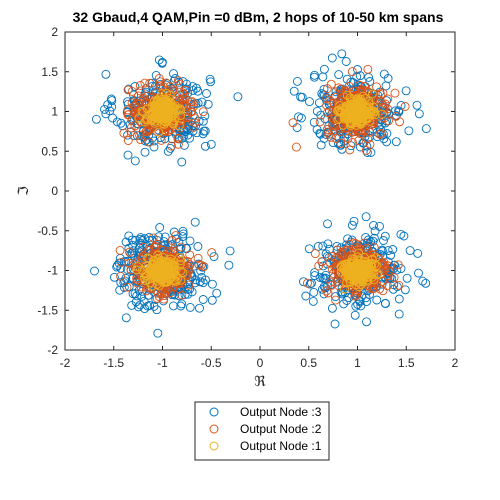 The image size is (500, 500). What do you see at coordinates (260, 363) in the screenshot?
I see `x-tick-label: 0` at bounding box center [260, 363].